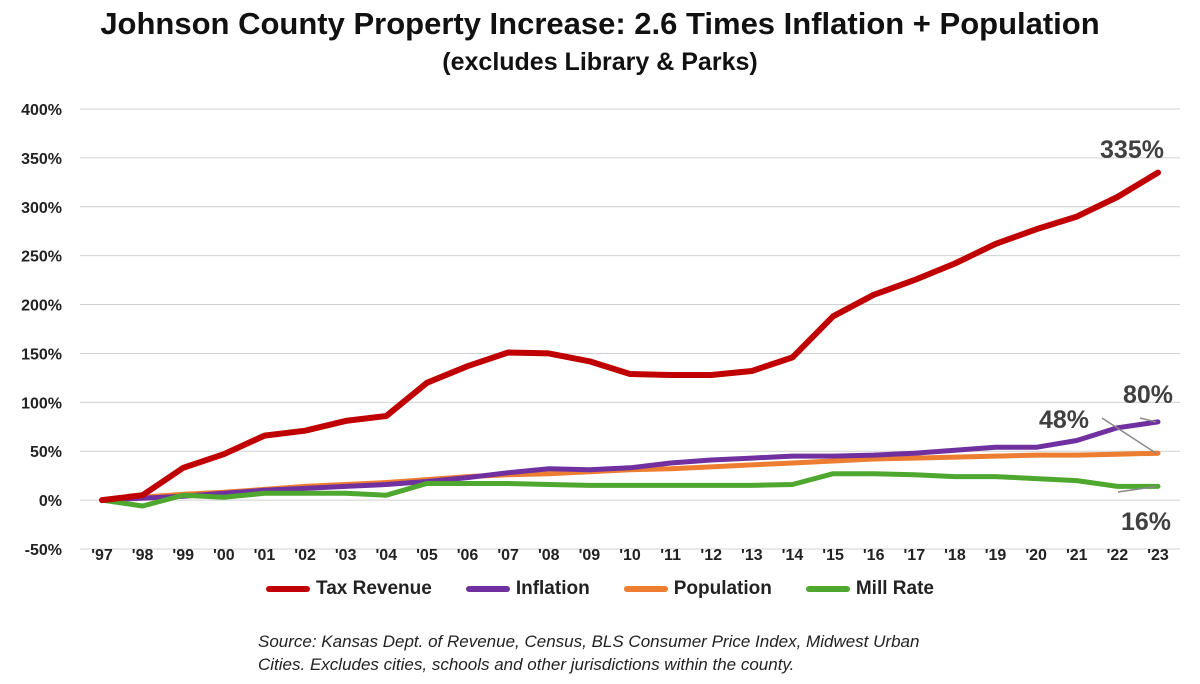  Describe the element at coordinates (793, 555) in the screenshot. I see `x-tick-label: '14` at that location.